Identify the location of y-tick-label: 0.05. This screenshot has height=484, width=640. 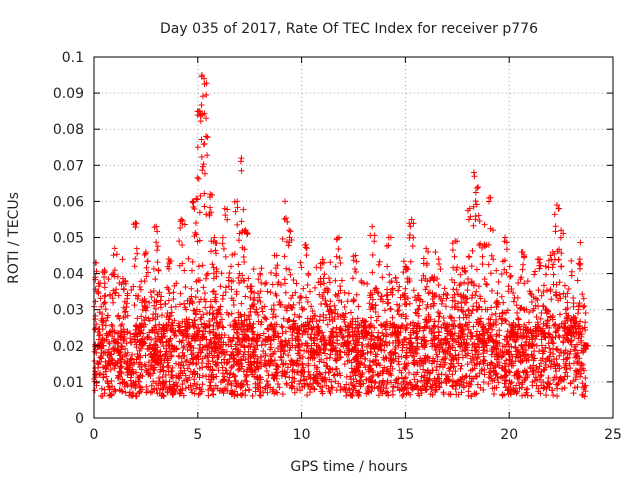
(68, 239).